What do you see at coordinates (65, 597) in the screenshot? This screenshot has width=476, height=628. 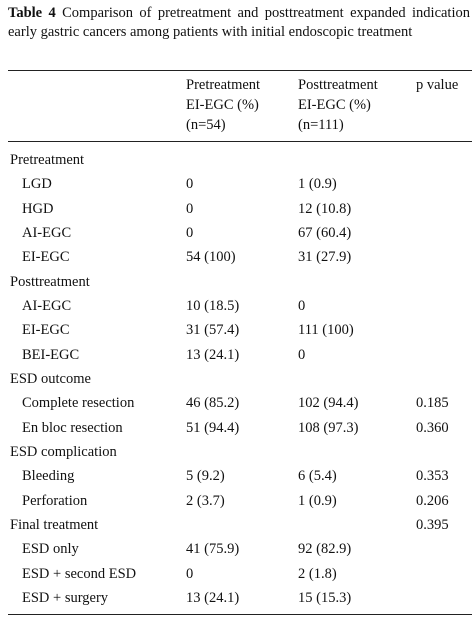 I see `row-label: ESD + surgery` at bounding box center [65, 597].